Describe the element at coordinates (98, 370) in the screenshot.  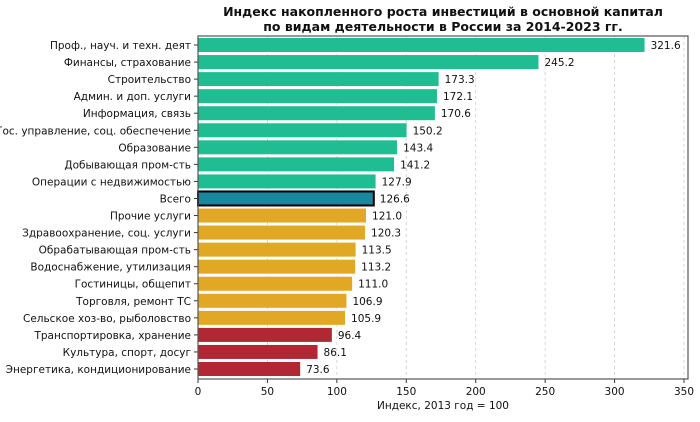
I see `y-tick-label: Энергетика, кондиционирование` at that location.